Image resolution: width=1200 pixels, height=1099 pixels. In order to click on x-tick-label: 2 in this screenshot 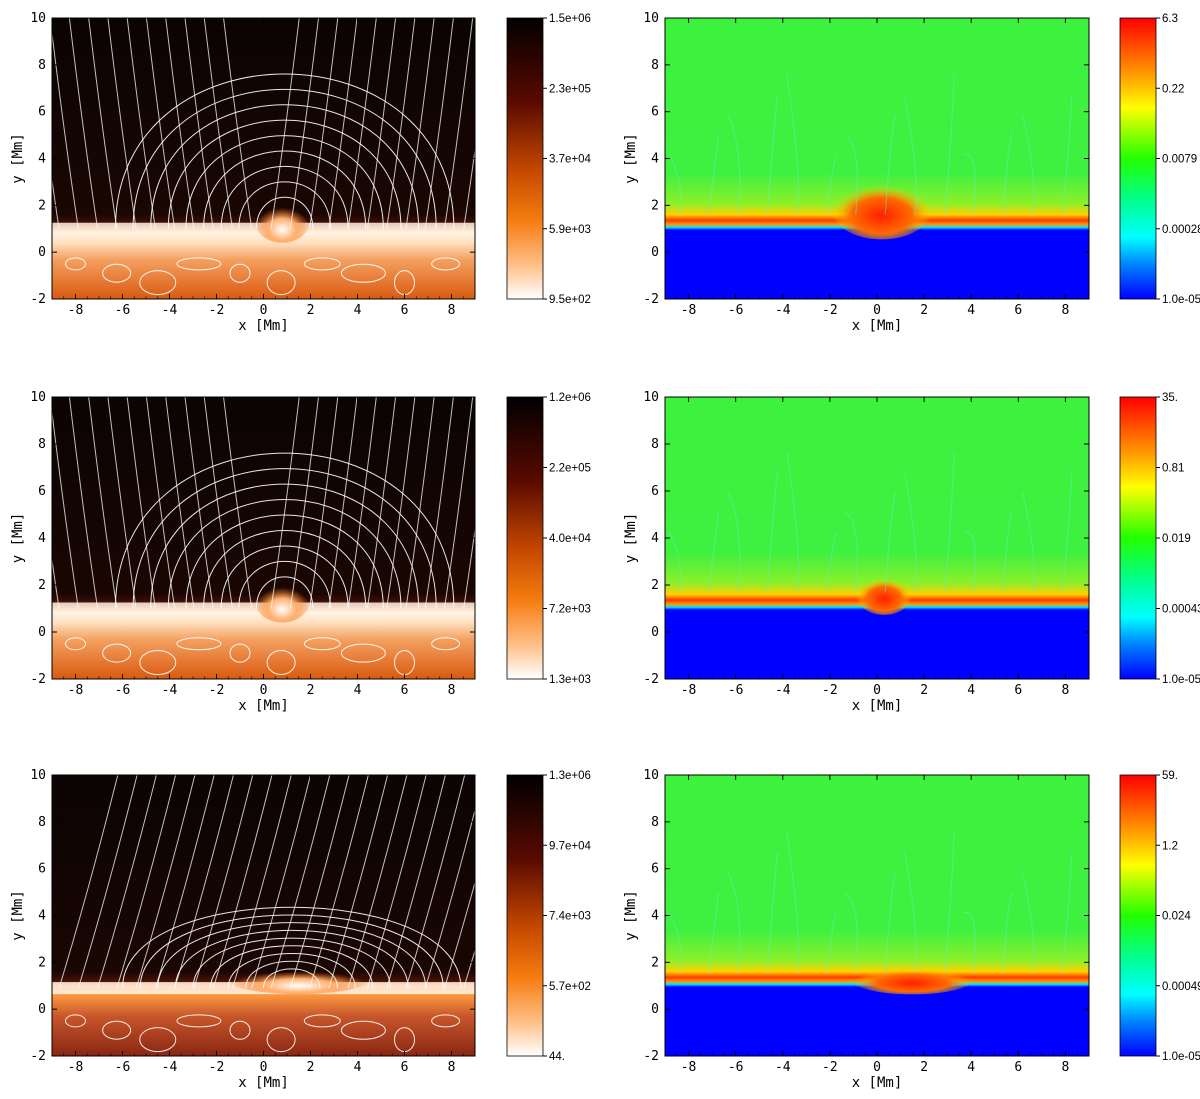, I will do `click(311, 310)`.